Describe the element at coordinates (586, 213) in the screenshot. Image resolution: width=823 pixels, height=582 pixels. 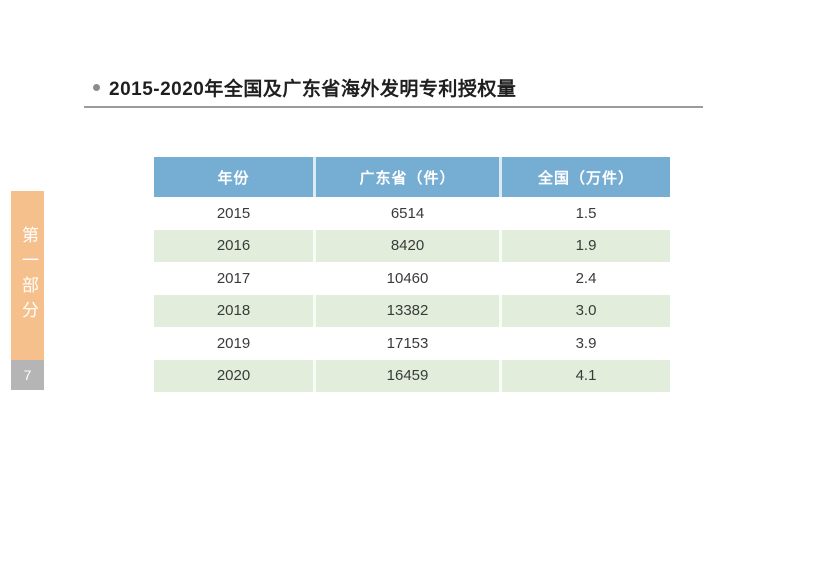
I see `cell-national: 1.5` at that location.